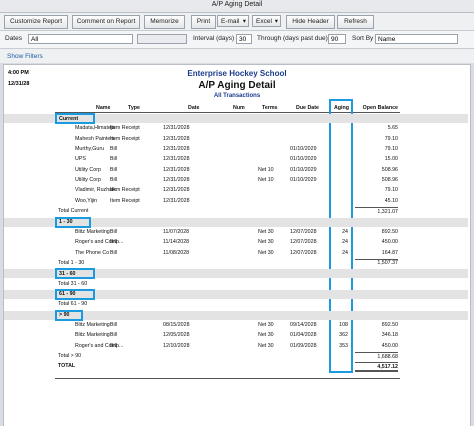 This screenshot has width=474, height=426. What do you see at coordinates (73, 283) in the screenshot?
I see `total-label: Total 31 - 60` at bounding box center [73, 283].